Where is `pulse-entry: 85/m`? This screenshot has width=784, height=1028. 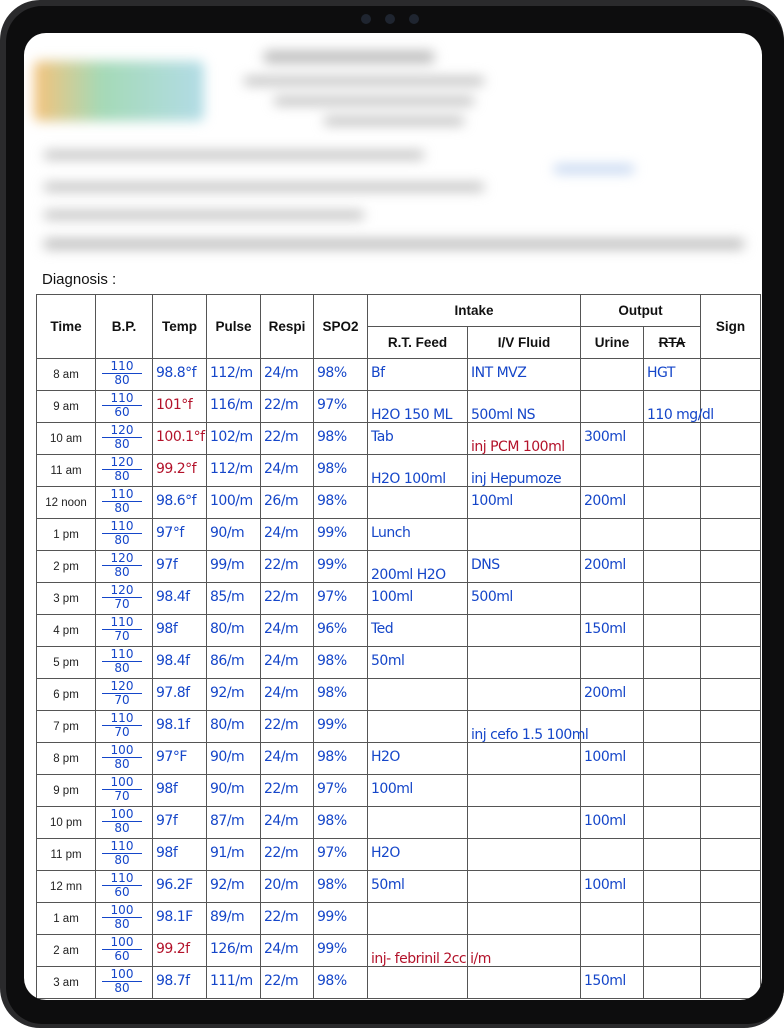
pulse-entry: 85/m is located at coordinates (227, 597).